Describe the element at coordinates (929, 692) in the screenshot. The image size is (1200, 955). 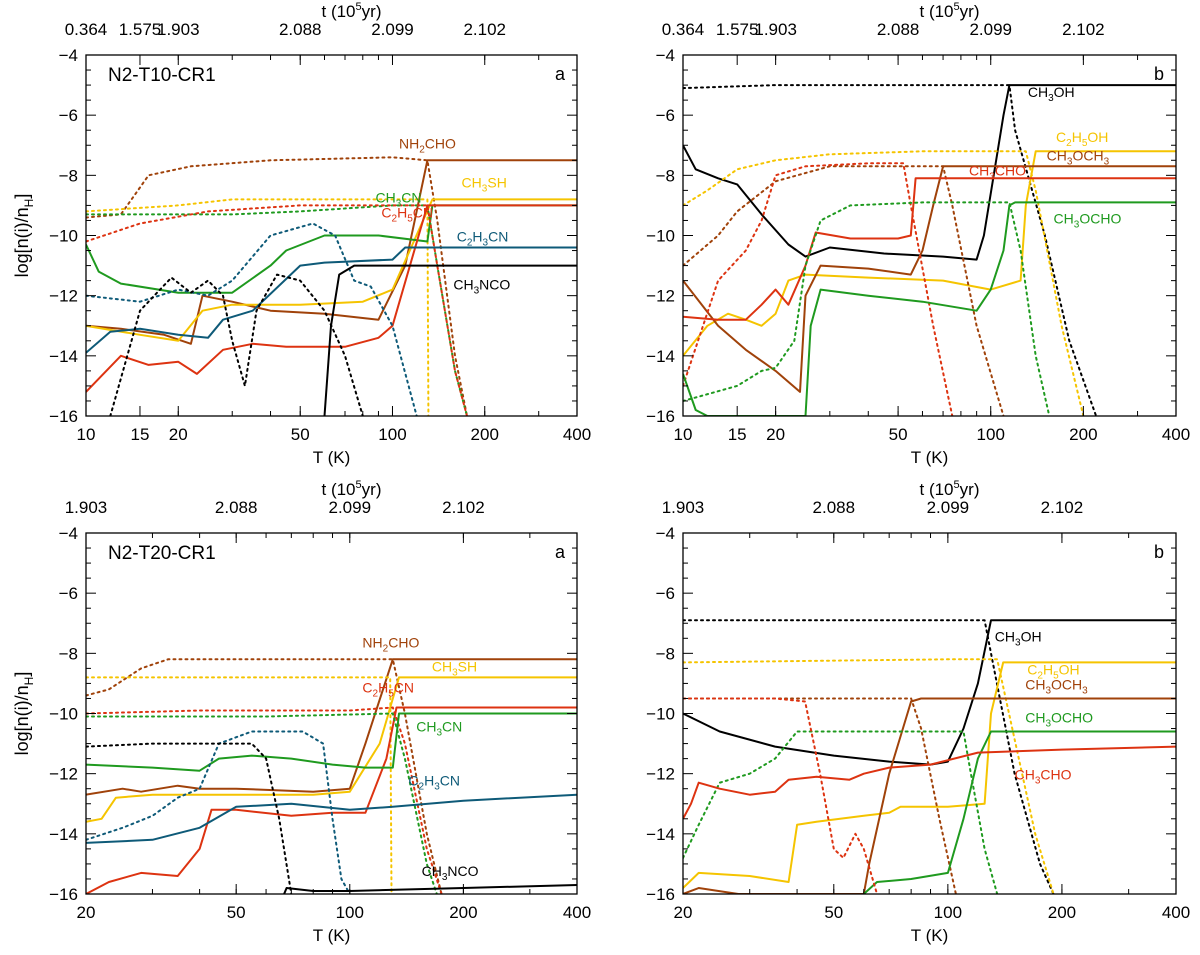
I see `series-CH3OH-solid` at that location.